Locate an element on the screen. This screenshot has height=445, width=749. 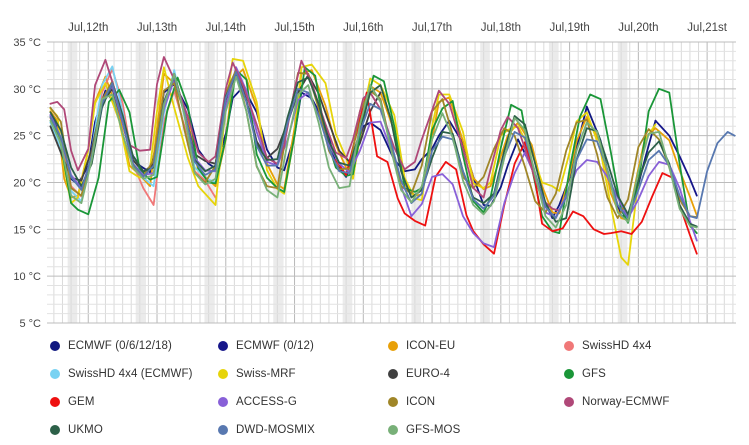
x-tick-label: Jul,18th is located at coordinates (501, 28).